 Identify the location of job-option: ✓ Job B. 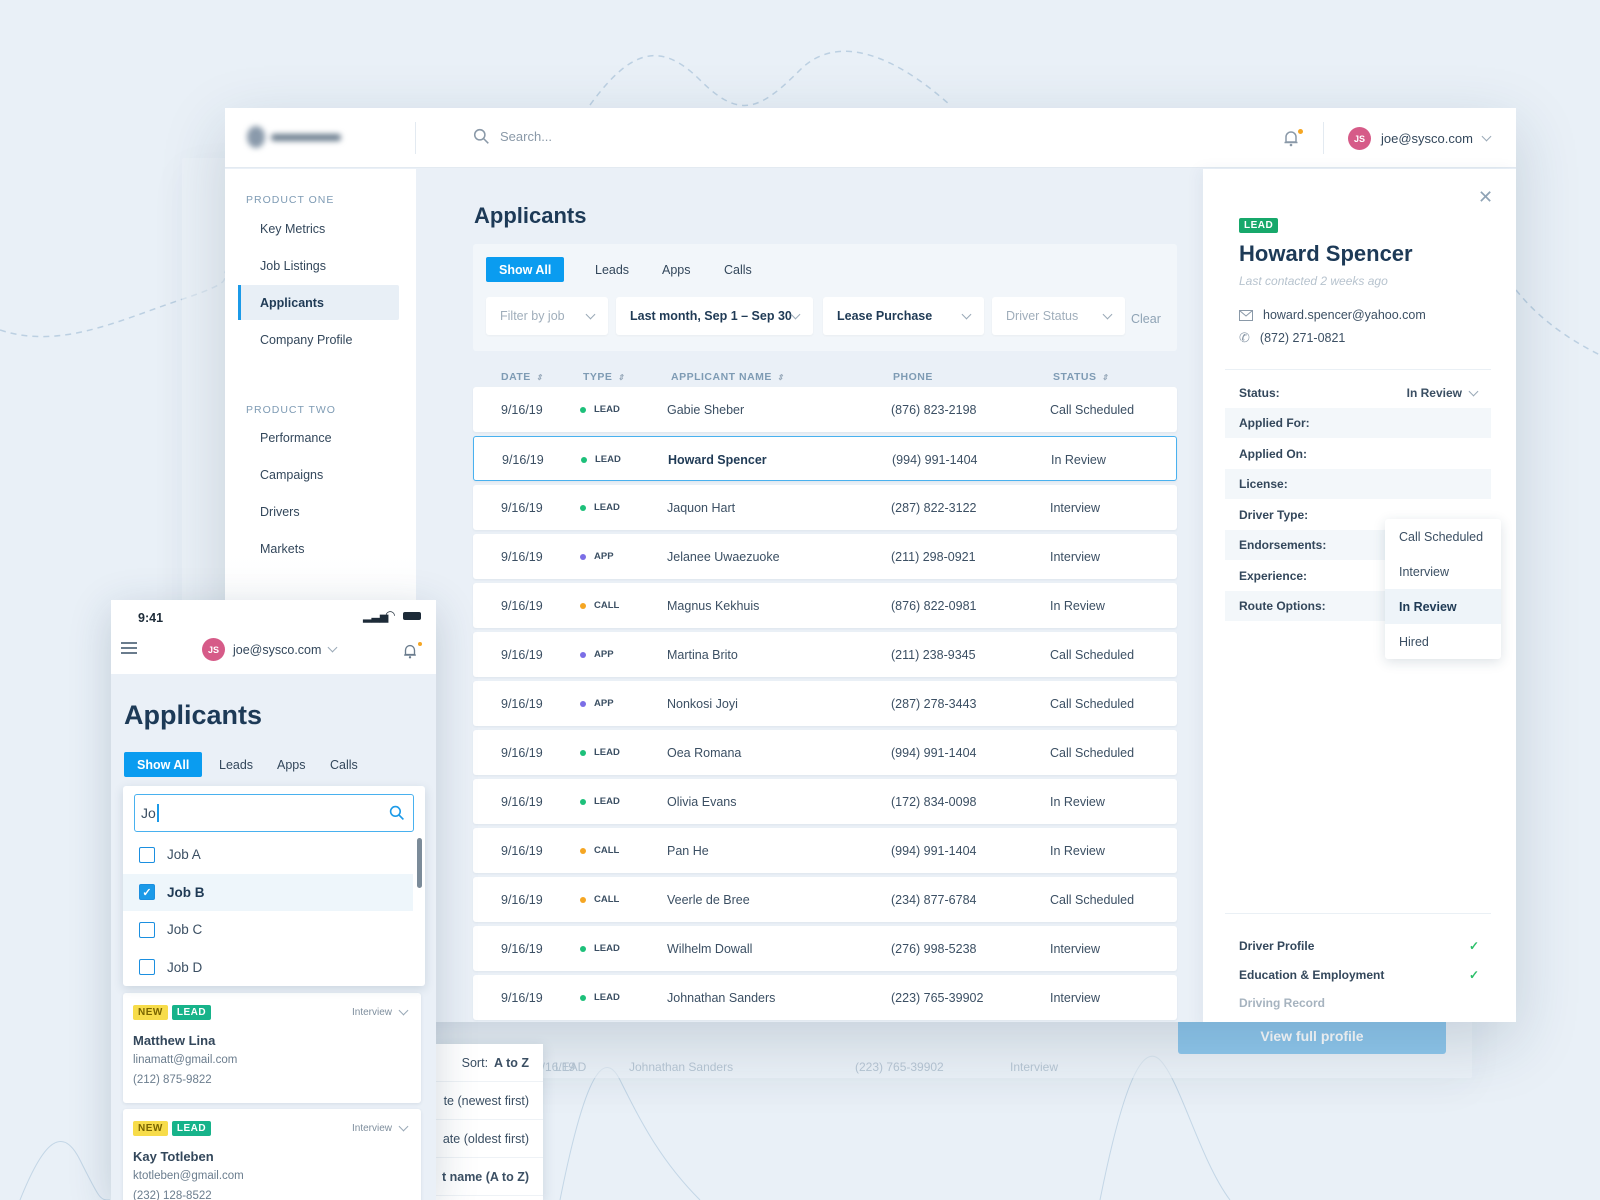
(268, 892).